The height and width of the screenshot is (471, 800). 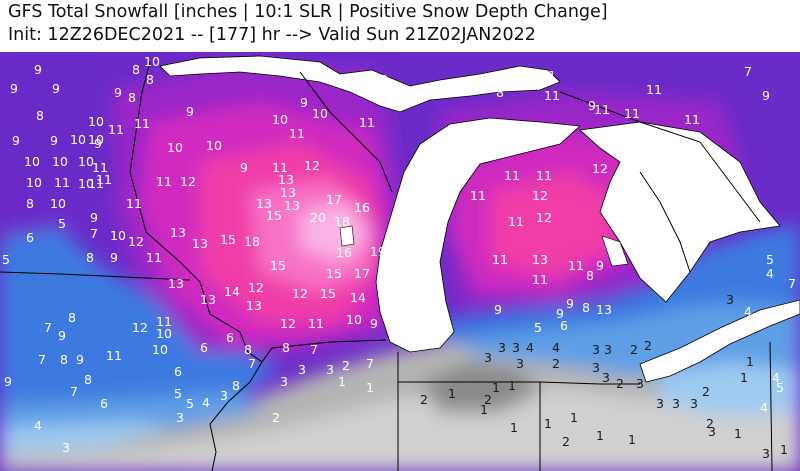 I want to click on wi-il-boundary, so click(x=324, y=351).